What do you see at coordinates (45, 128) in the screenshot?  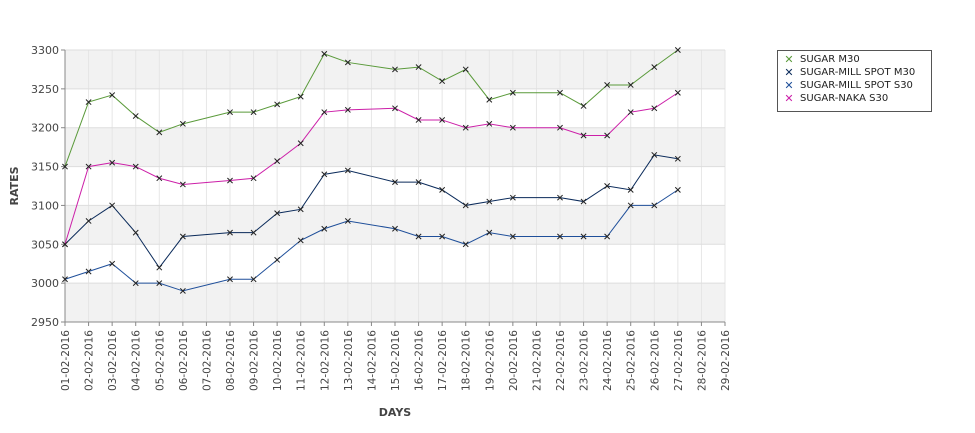 I see `y-tick-label: 3200` at bounding box center [45, 128].